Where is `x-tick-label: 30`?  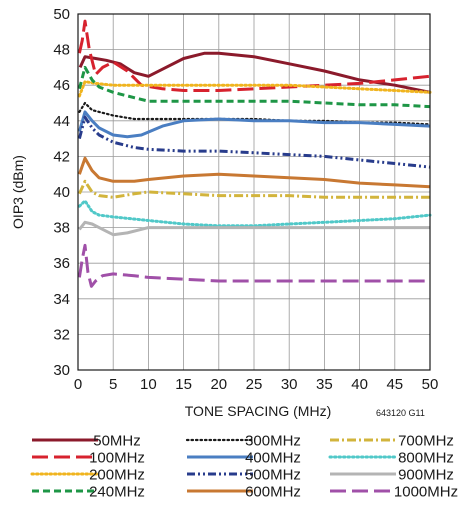 x-tick-label: 30 is located at coordinates (289, 384).